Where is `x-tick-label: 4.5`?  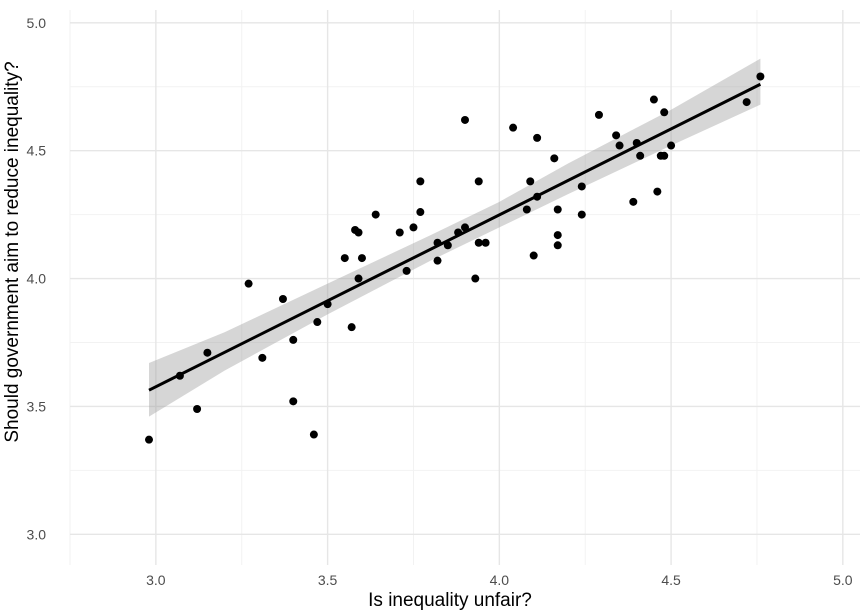
x-tick-label: 4.5 is located at coordinates (671, 580).